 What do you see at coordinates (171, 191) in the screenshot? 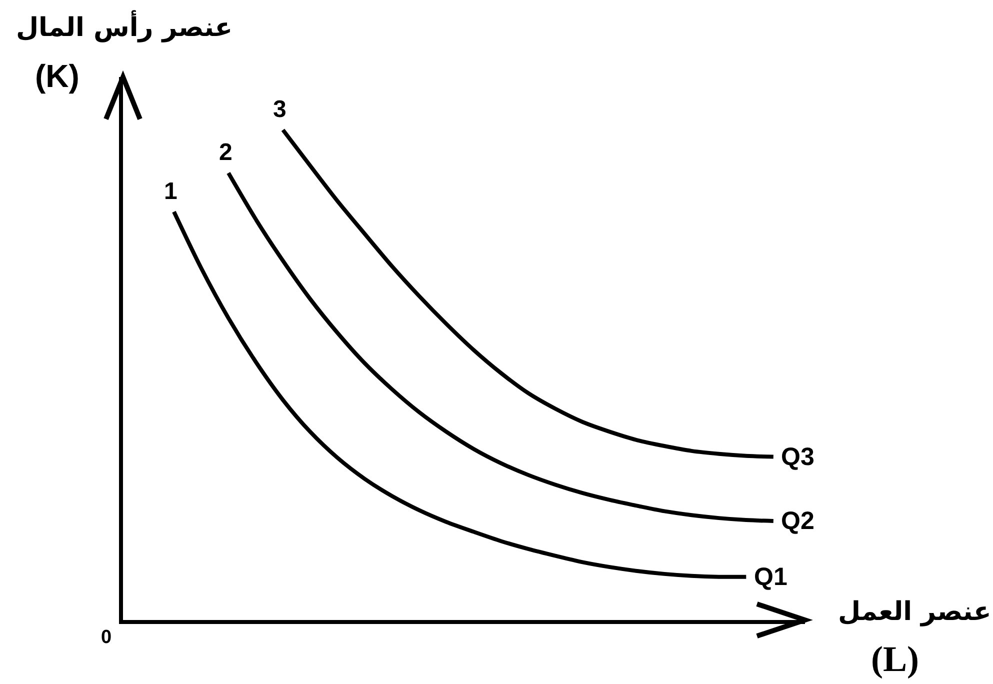
I see `annotation: 1` at bounding box center [171, 191].